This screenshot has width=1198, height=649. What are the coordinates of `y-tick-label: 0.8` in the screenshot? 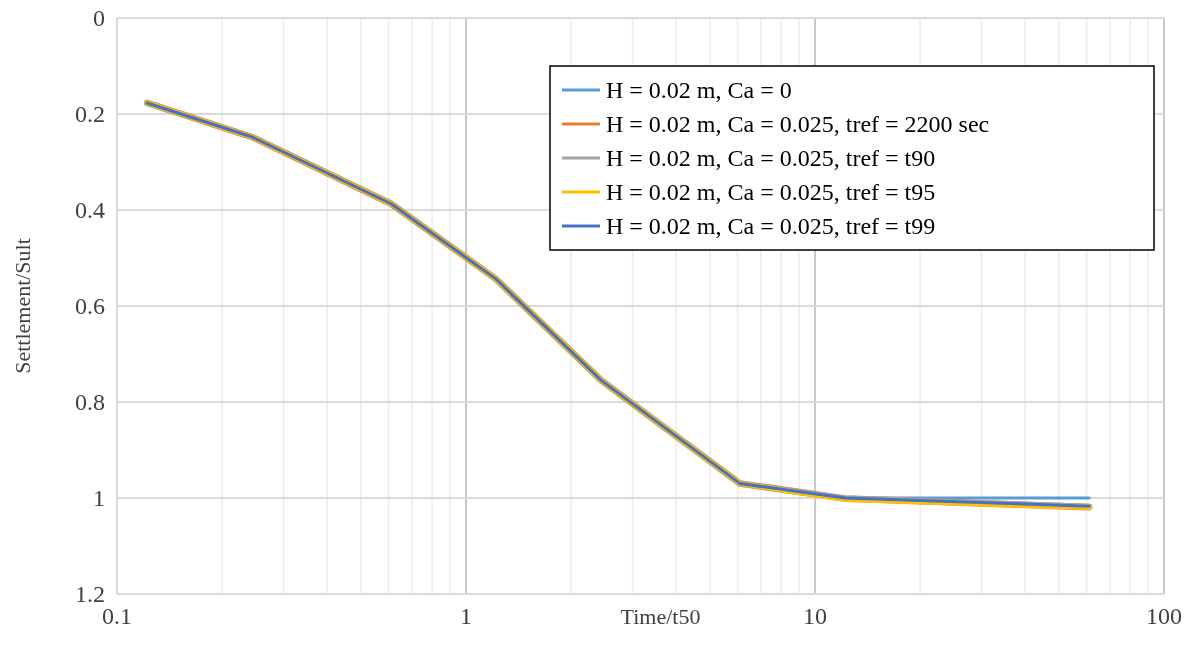 It's located at (90, 402).